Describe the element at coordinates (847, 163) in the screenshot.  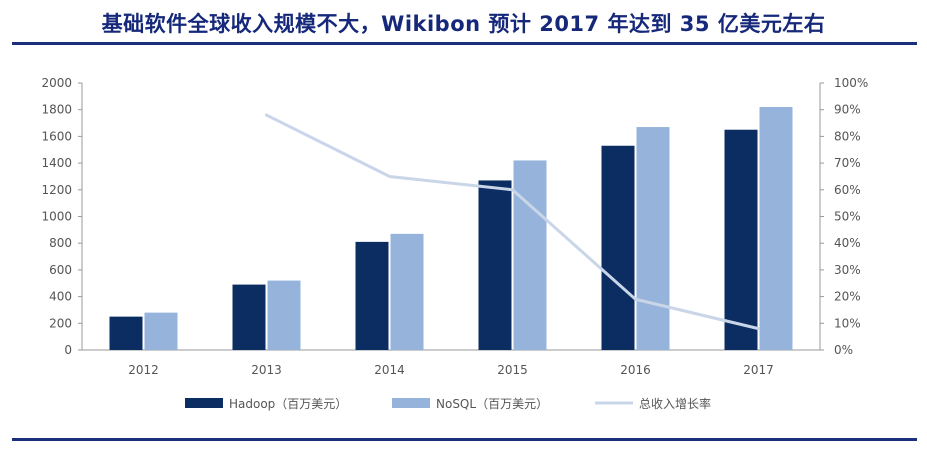
I see `y2-tick-label: 70%` at that location.